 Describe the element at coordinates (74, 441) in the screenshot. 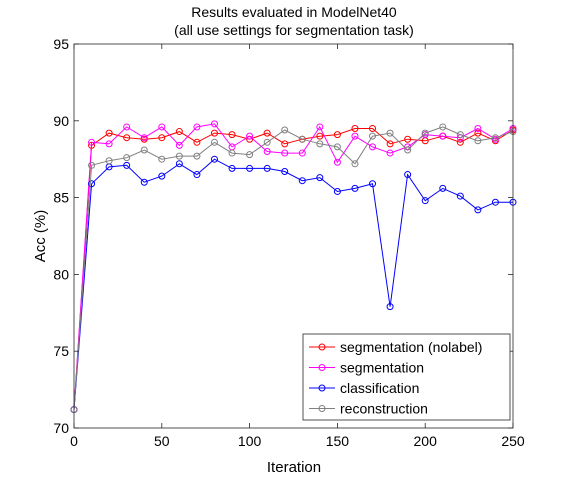

I see `x-tick-label: 0` at that location.